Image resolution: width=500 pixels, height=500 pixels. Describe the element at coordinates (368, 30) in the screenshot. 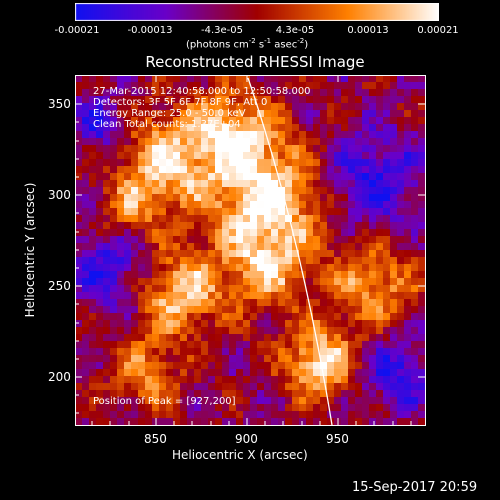

I see `colorbar-tick-5: 0.00013` at that location.